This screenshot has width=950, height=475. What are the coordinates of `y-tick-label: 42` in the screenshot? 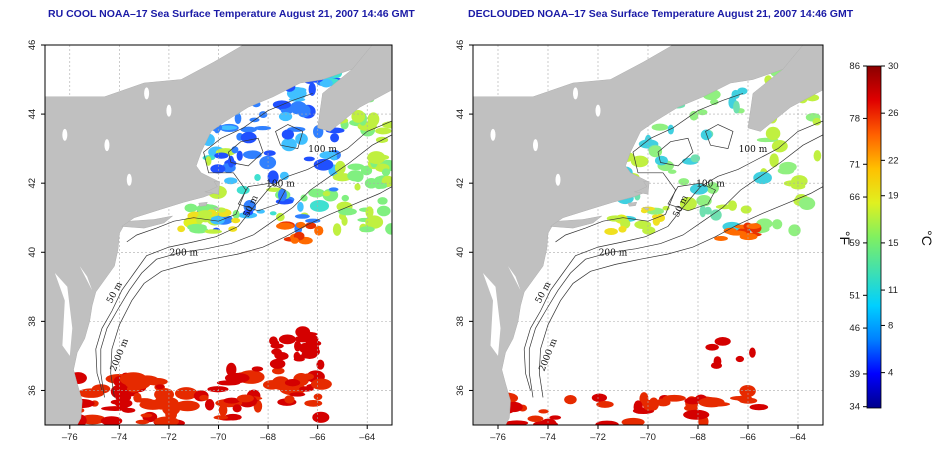 It's located at (460, 183).